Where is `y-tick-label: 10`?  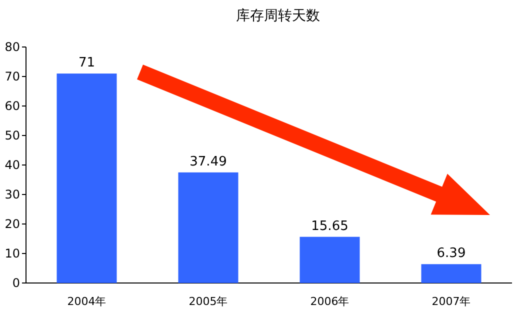
y-tick-label: 10 is located at coordinates (12, 253).